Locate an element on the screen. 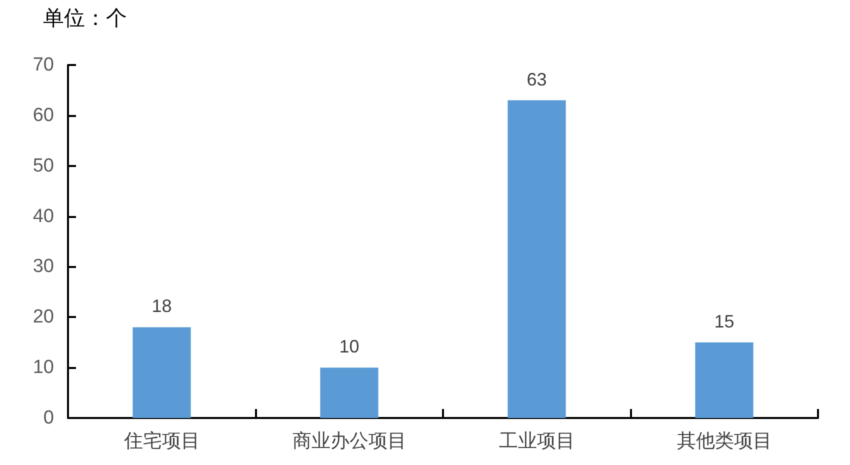 This screenshot has height=465, width=850. y-tick-label: 40 is located at coordinates (43, 216).